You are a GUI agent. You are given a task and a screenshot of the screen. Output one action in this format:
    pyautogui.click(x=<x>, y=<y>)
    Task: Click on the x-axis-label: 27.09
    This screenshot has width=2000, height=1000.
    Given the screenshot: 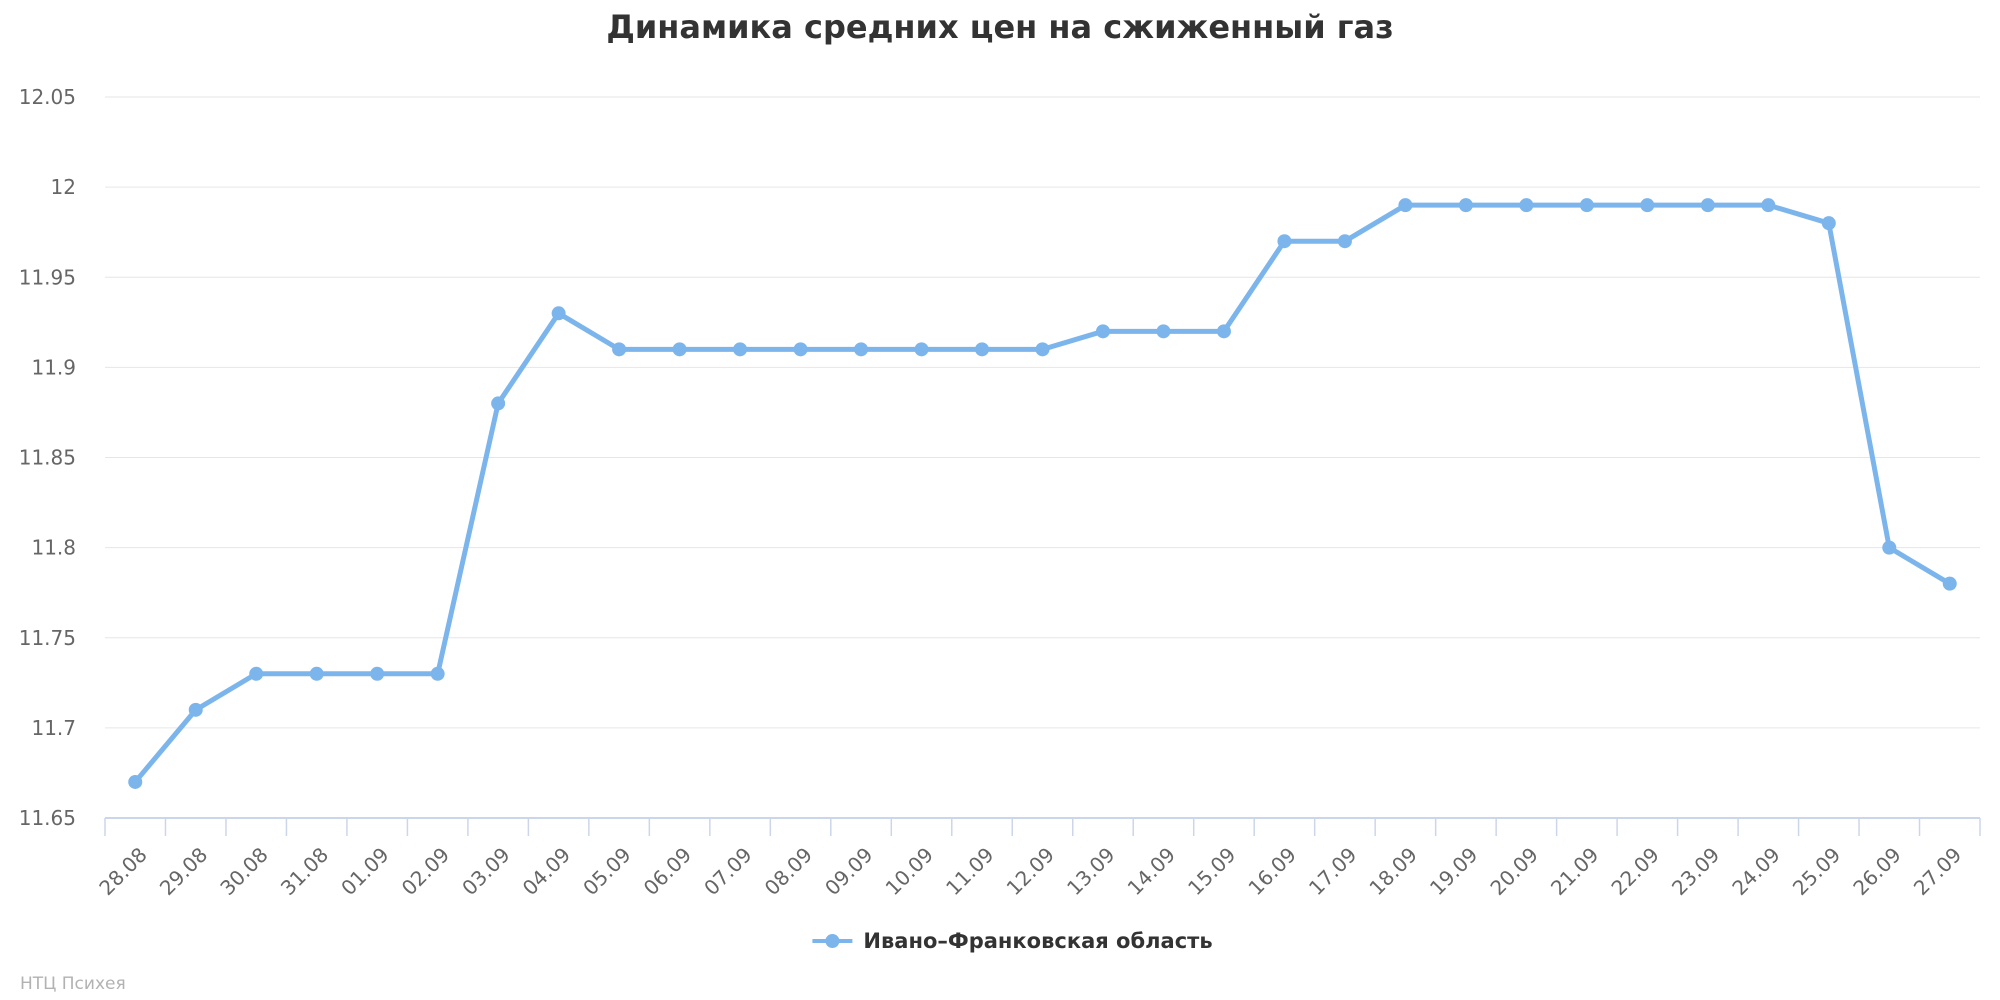 What is the action you would take?
    pyautogui.click(x=1937, y=871)
    